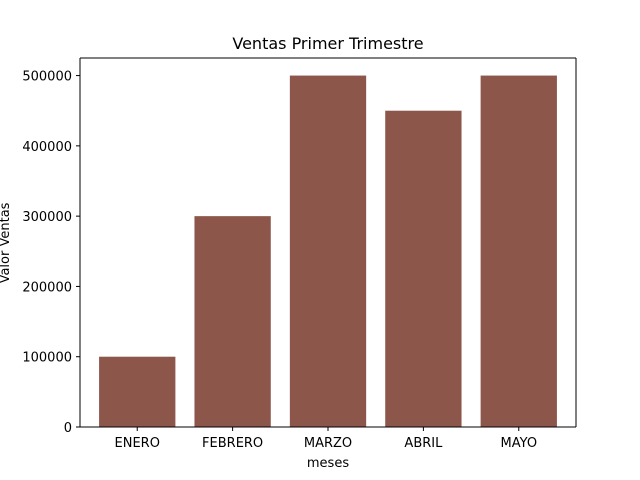  I want to click on x-axis-label: meses, so click(328, 463).